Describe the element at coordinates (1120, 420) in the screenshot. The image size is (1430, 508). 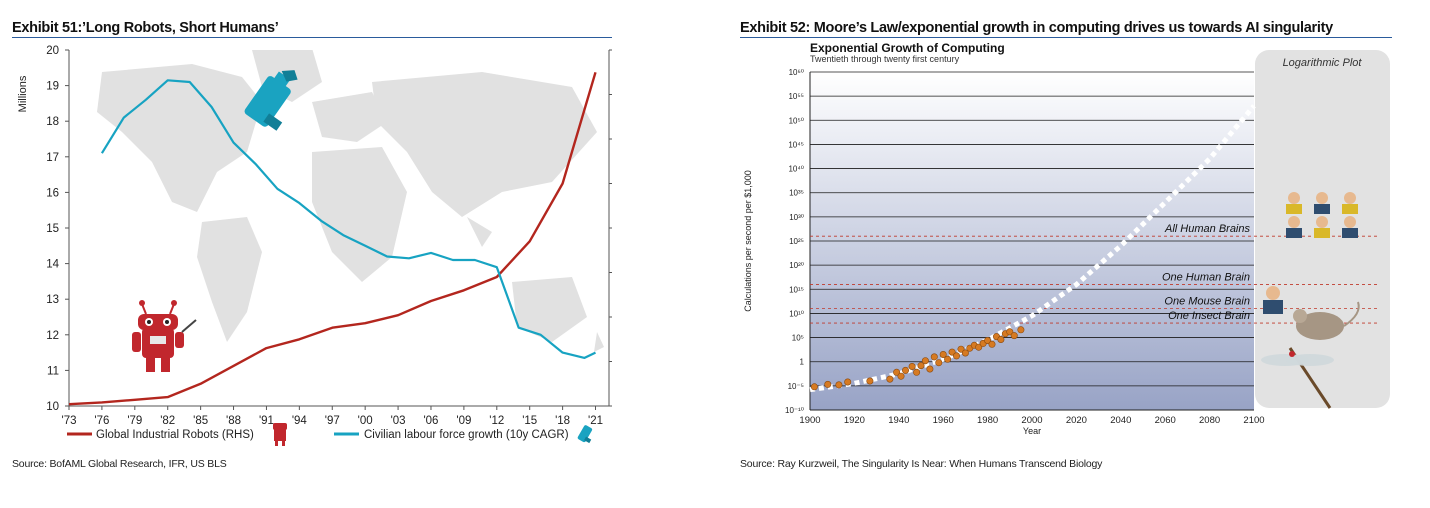
I see `x-tick-label: 2040` at that location.